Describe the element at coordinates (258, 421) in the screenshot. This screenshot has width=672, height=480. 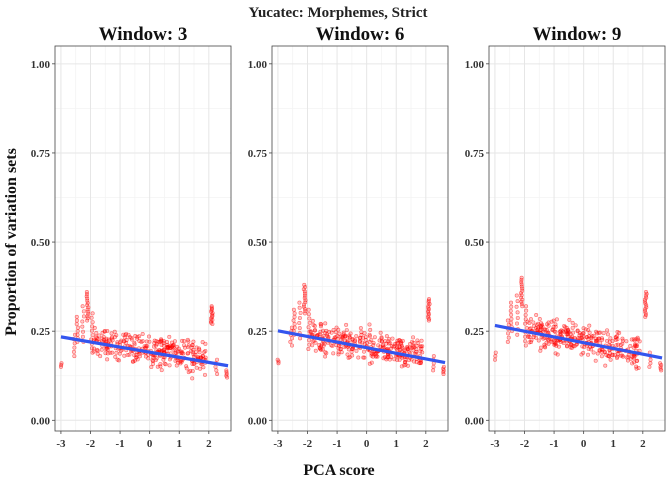
I see `y-tick-label: 0.00` at that location.